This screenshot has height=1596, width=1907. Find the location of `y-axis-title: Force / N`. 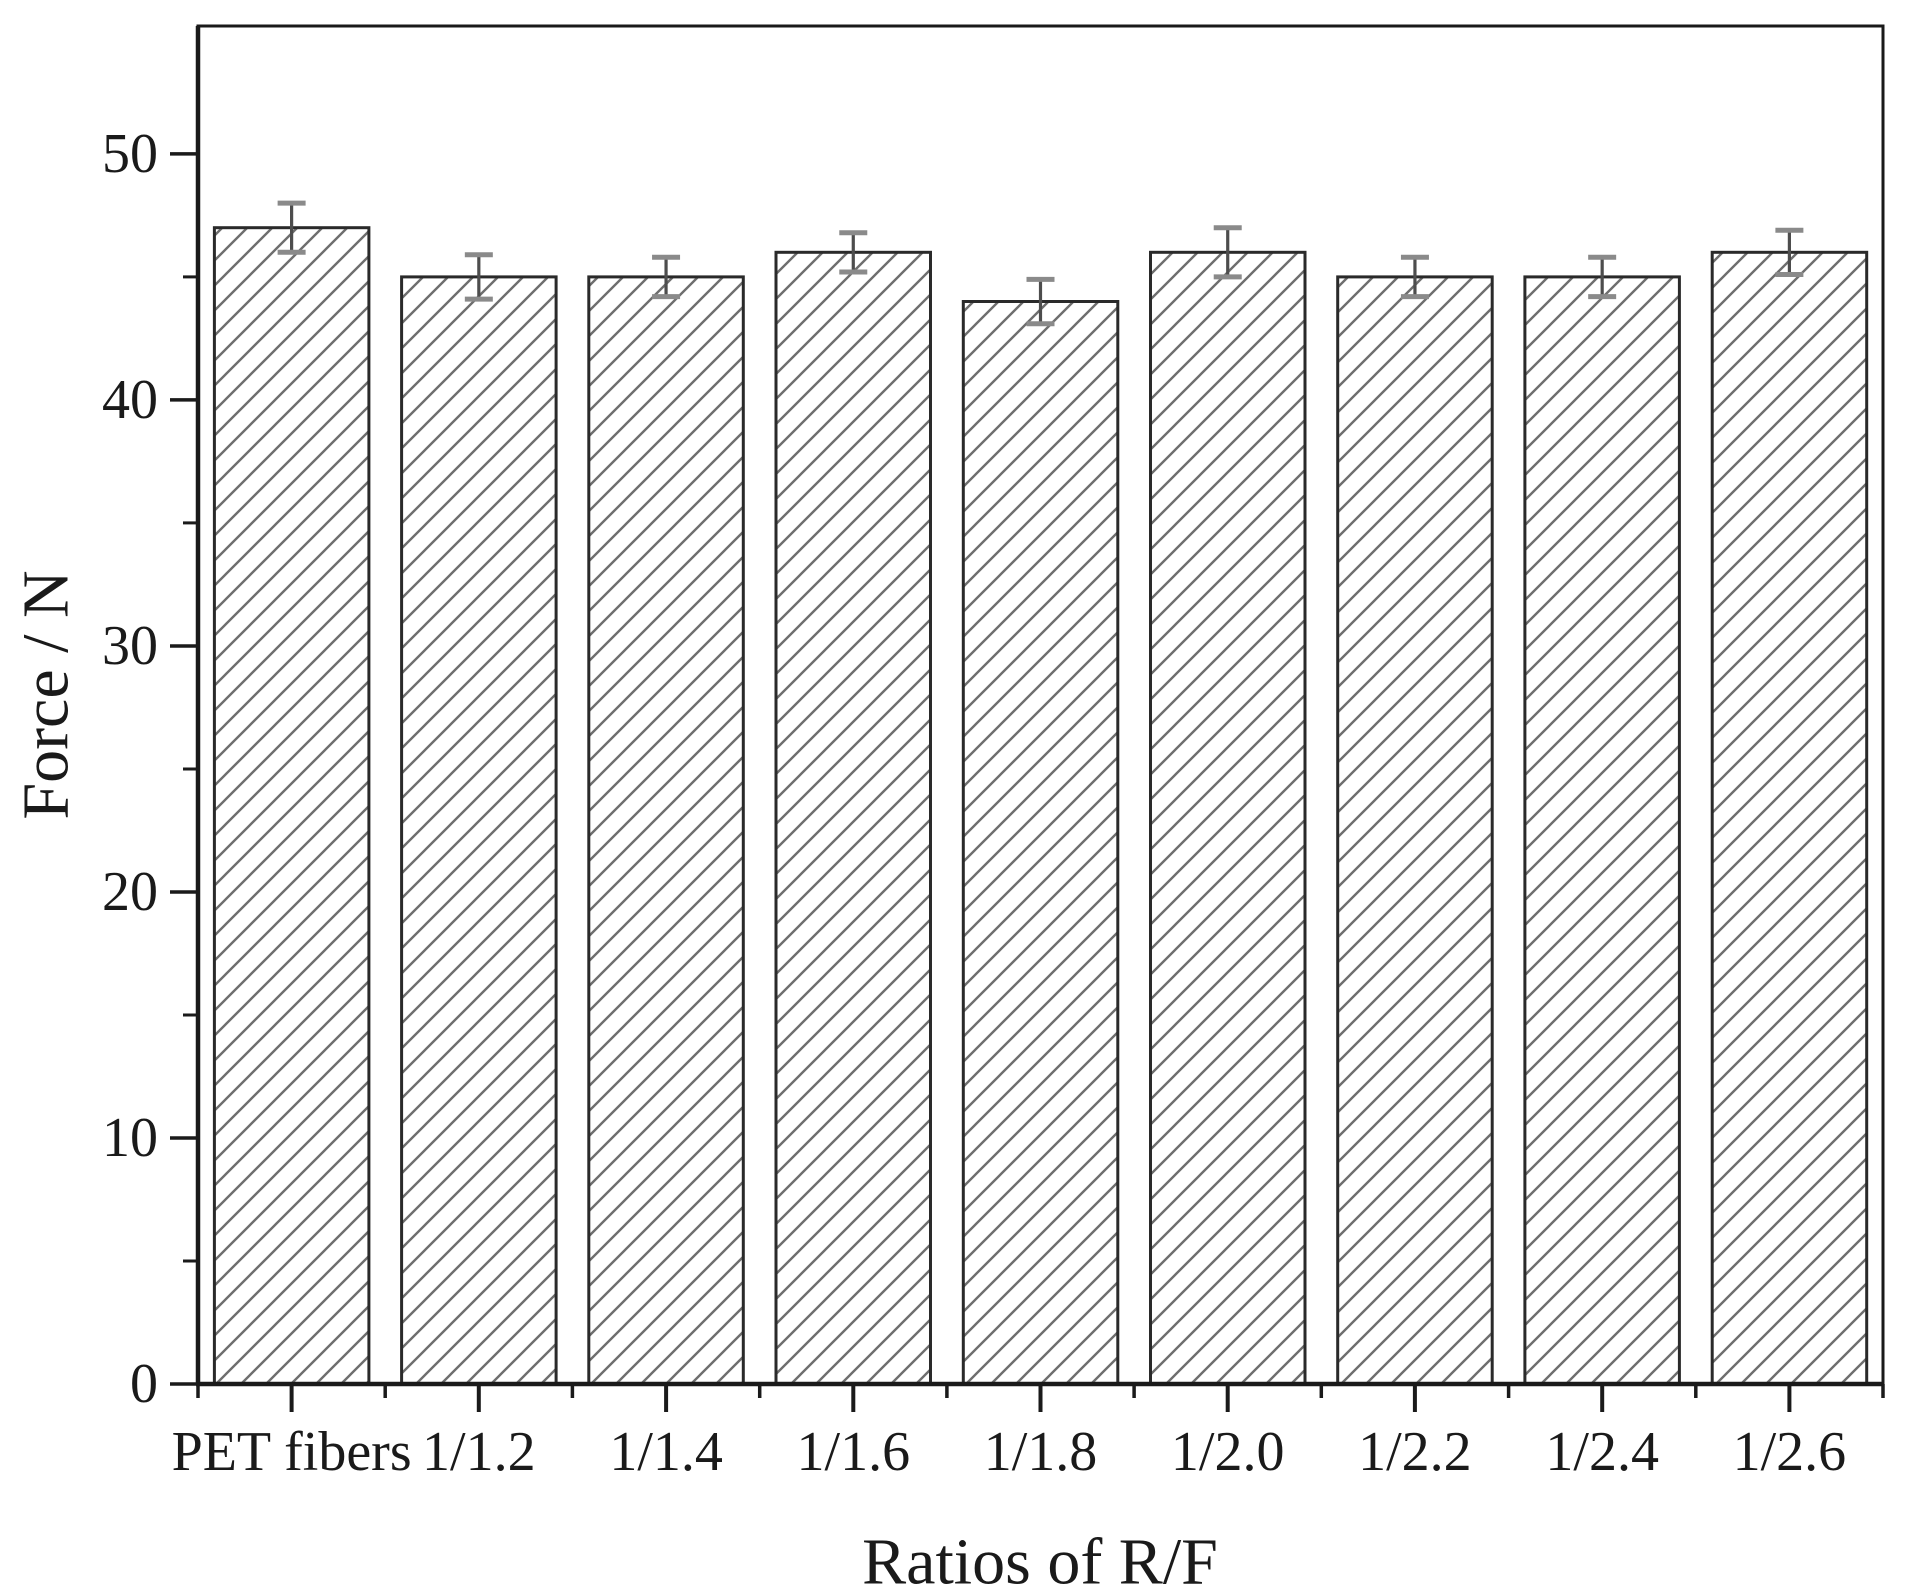

y-axis-title: Force / N is located at coordinates (46, 694).